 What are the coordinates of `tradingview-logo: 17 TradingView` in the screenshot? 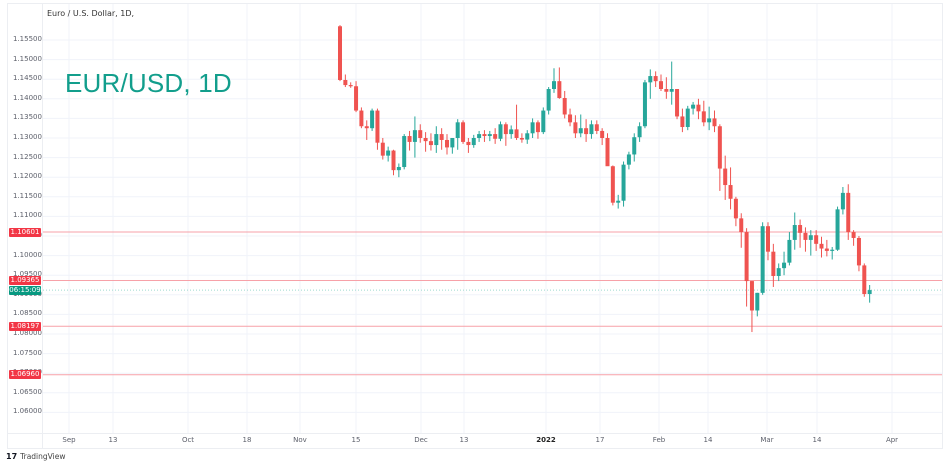 It's located at (35, 456).